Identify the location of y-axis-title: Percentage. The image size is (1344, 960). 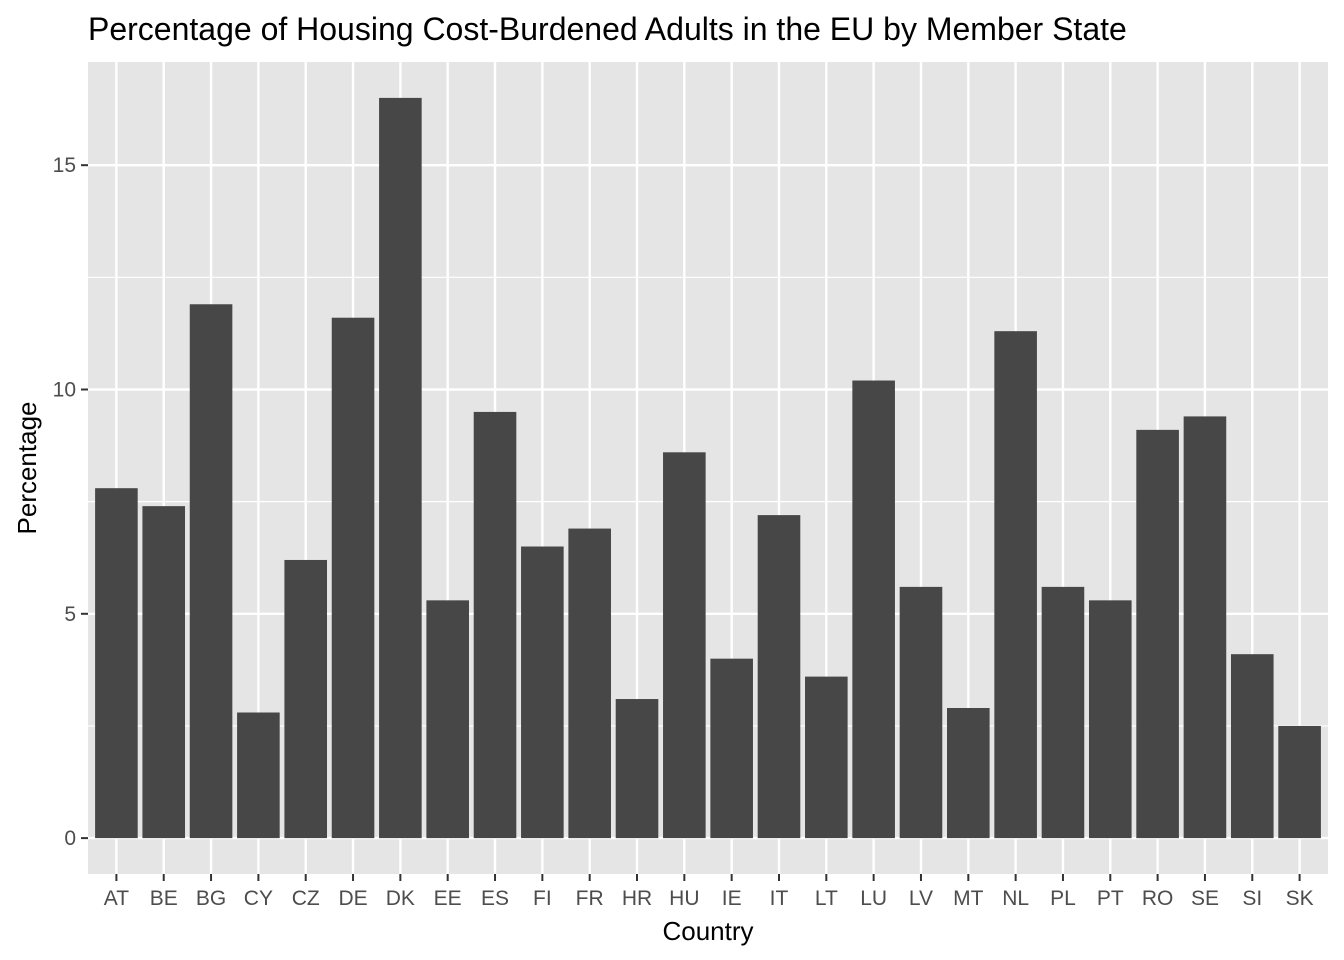
(27, 468).